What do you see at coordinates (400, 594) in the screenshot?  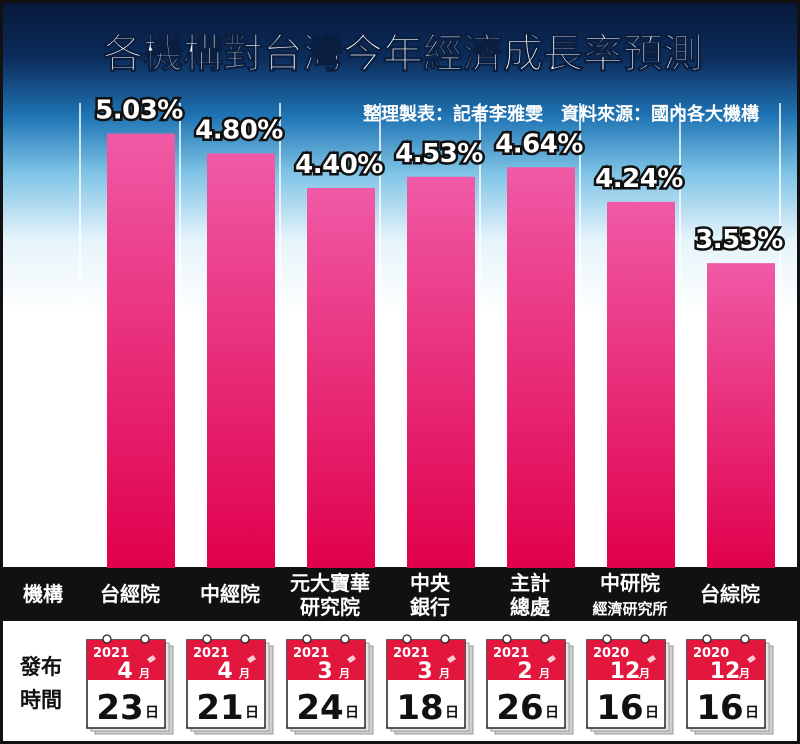 I see `institution-row-band` at bounding box center [400, 594].